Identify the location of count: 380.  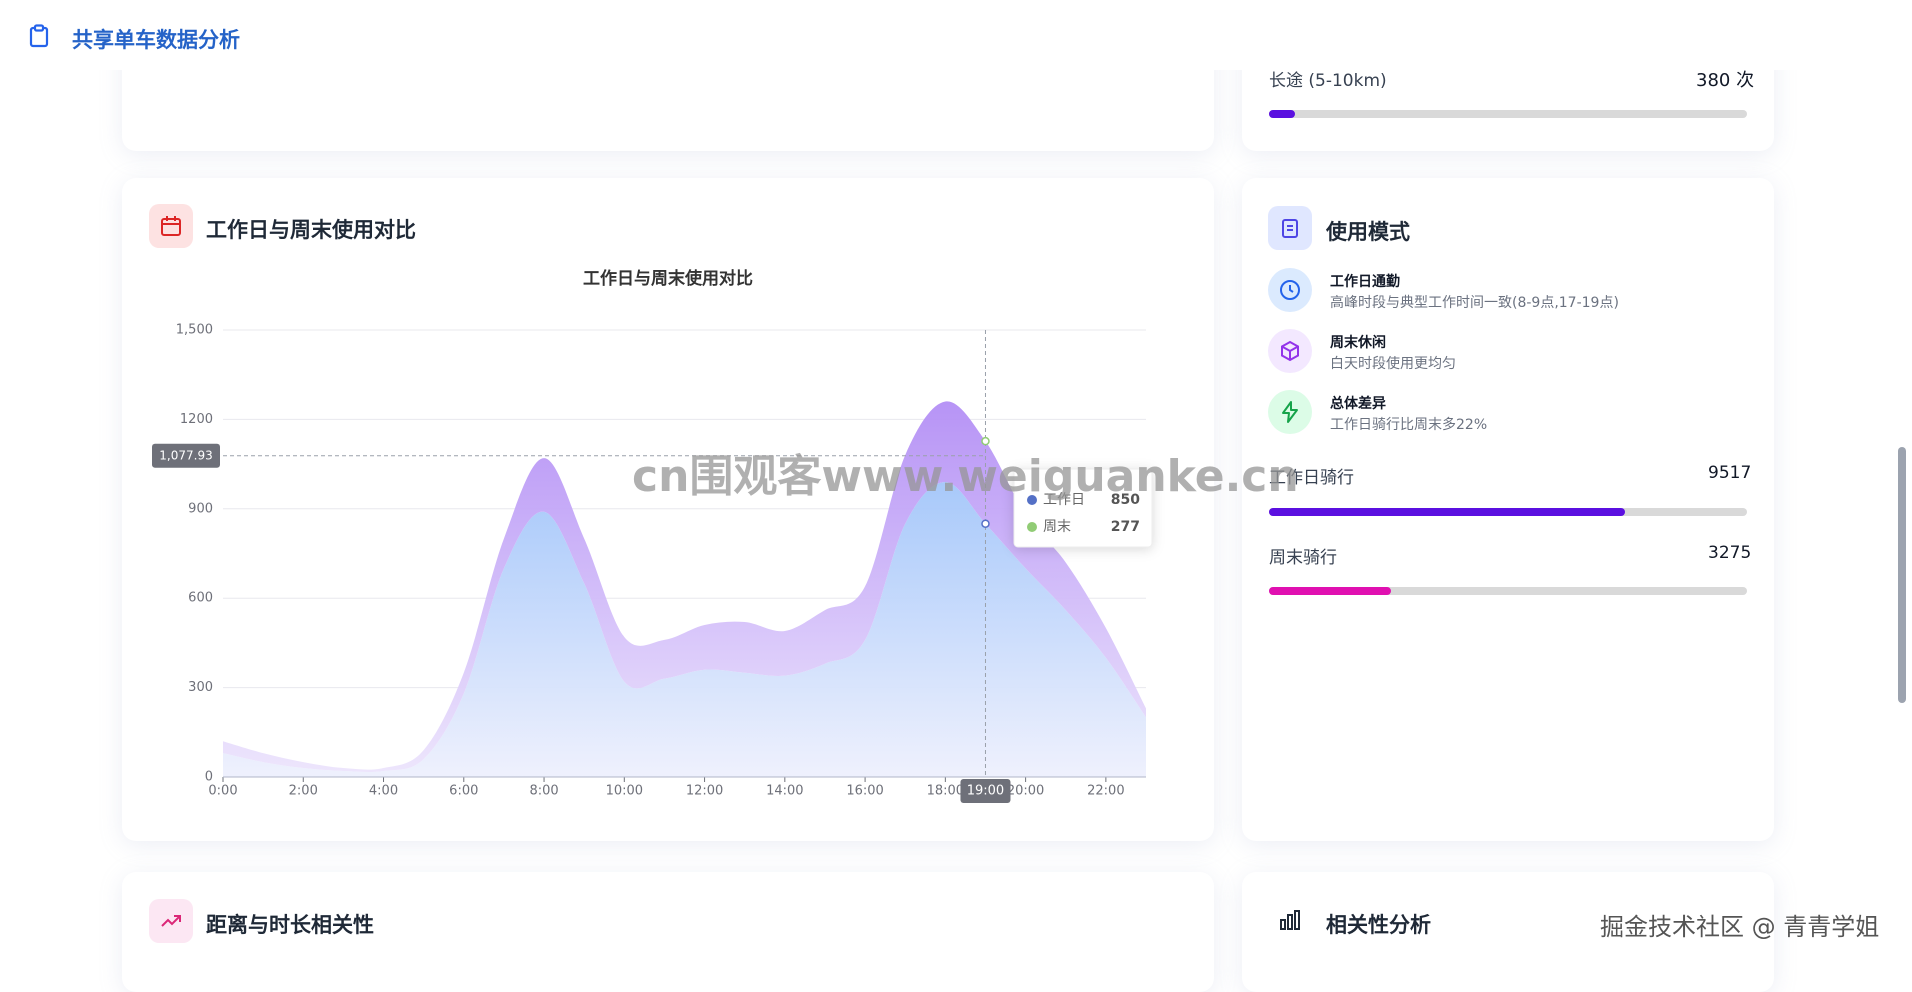
(1713, 80).